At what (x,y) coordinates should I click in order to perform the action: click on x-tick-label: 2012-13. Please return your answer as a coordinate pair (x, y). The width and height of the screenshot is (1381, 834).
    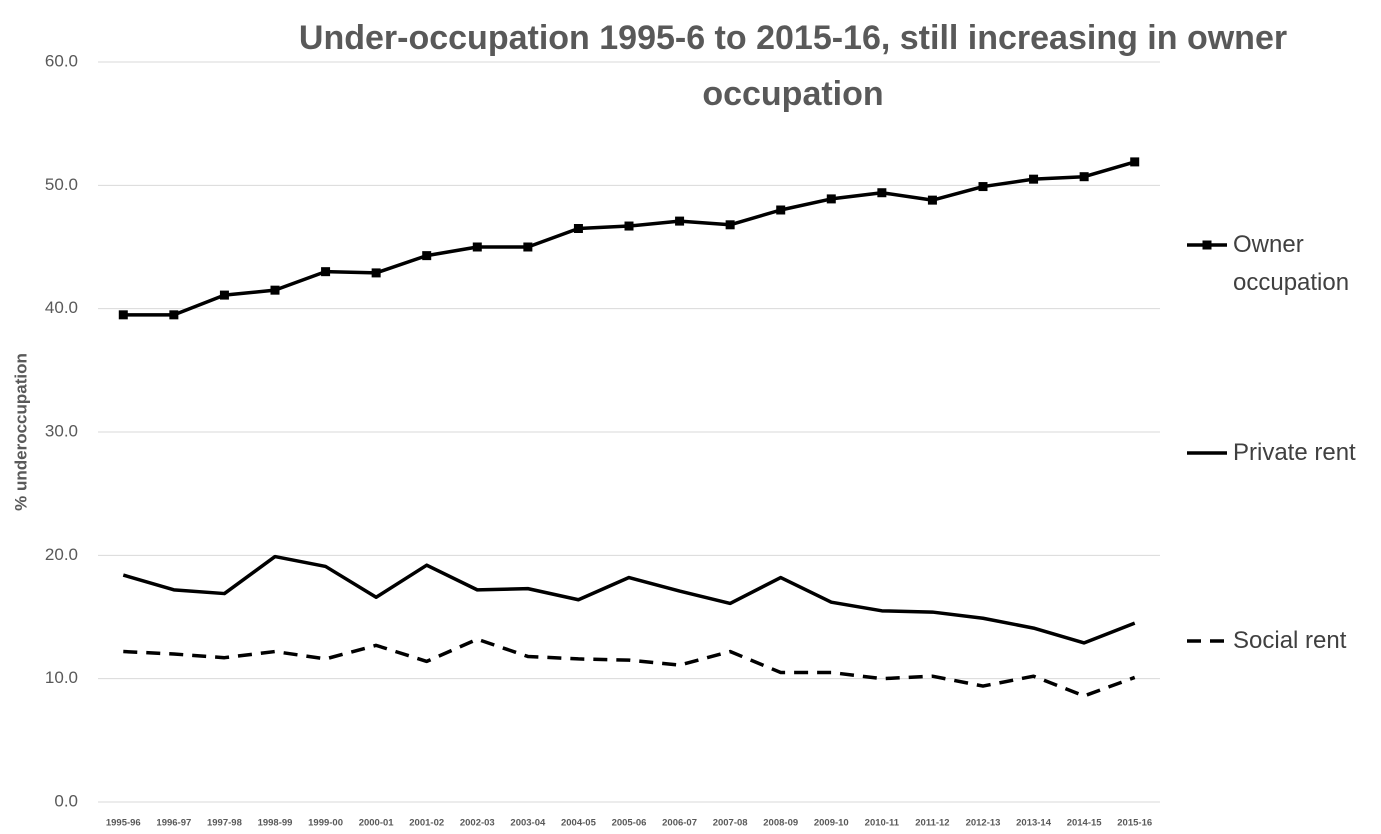
    Looking at the image, I should click on (983, 823).